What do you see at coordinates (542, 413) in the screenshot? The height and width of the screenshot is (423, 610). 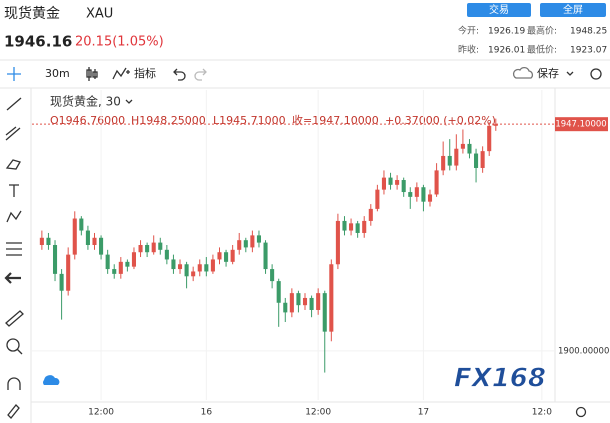 I see `x-tick-label: 12:0` at bounding box center [542, 413].